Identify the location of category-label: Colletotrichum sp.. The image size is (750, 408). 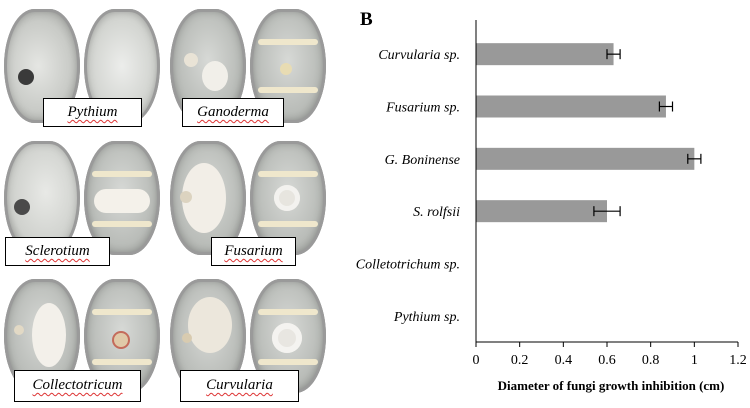
(408, 265).